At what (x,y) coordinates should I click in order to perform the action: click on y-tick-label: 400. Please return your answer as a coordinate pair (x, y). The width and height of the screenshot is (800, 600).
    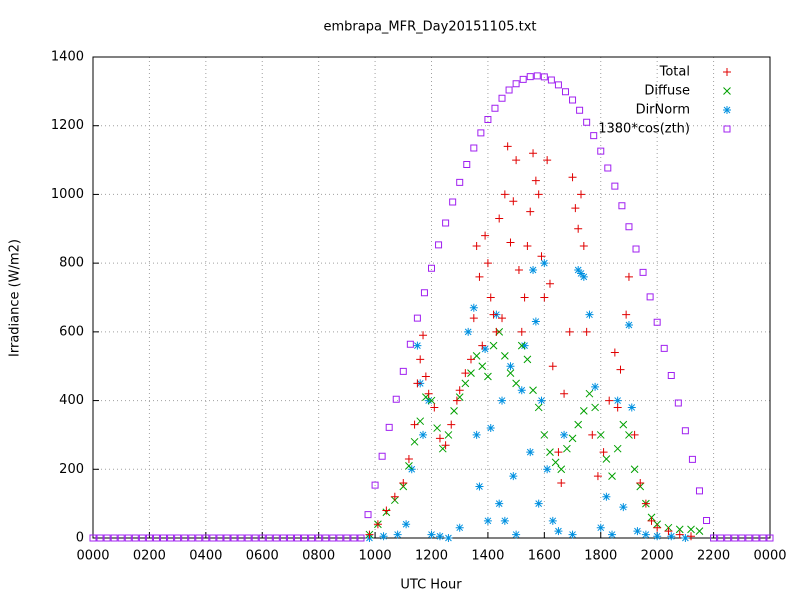
    Looking at the image, I should click on (71, 400).